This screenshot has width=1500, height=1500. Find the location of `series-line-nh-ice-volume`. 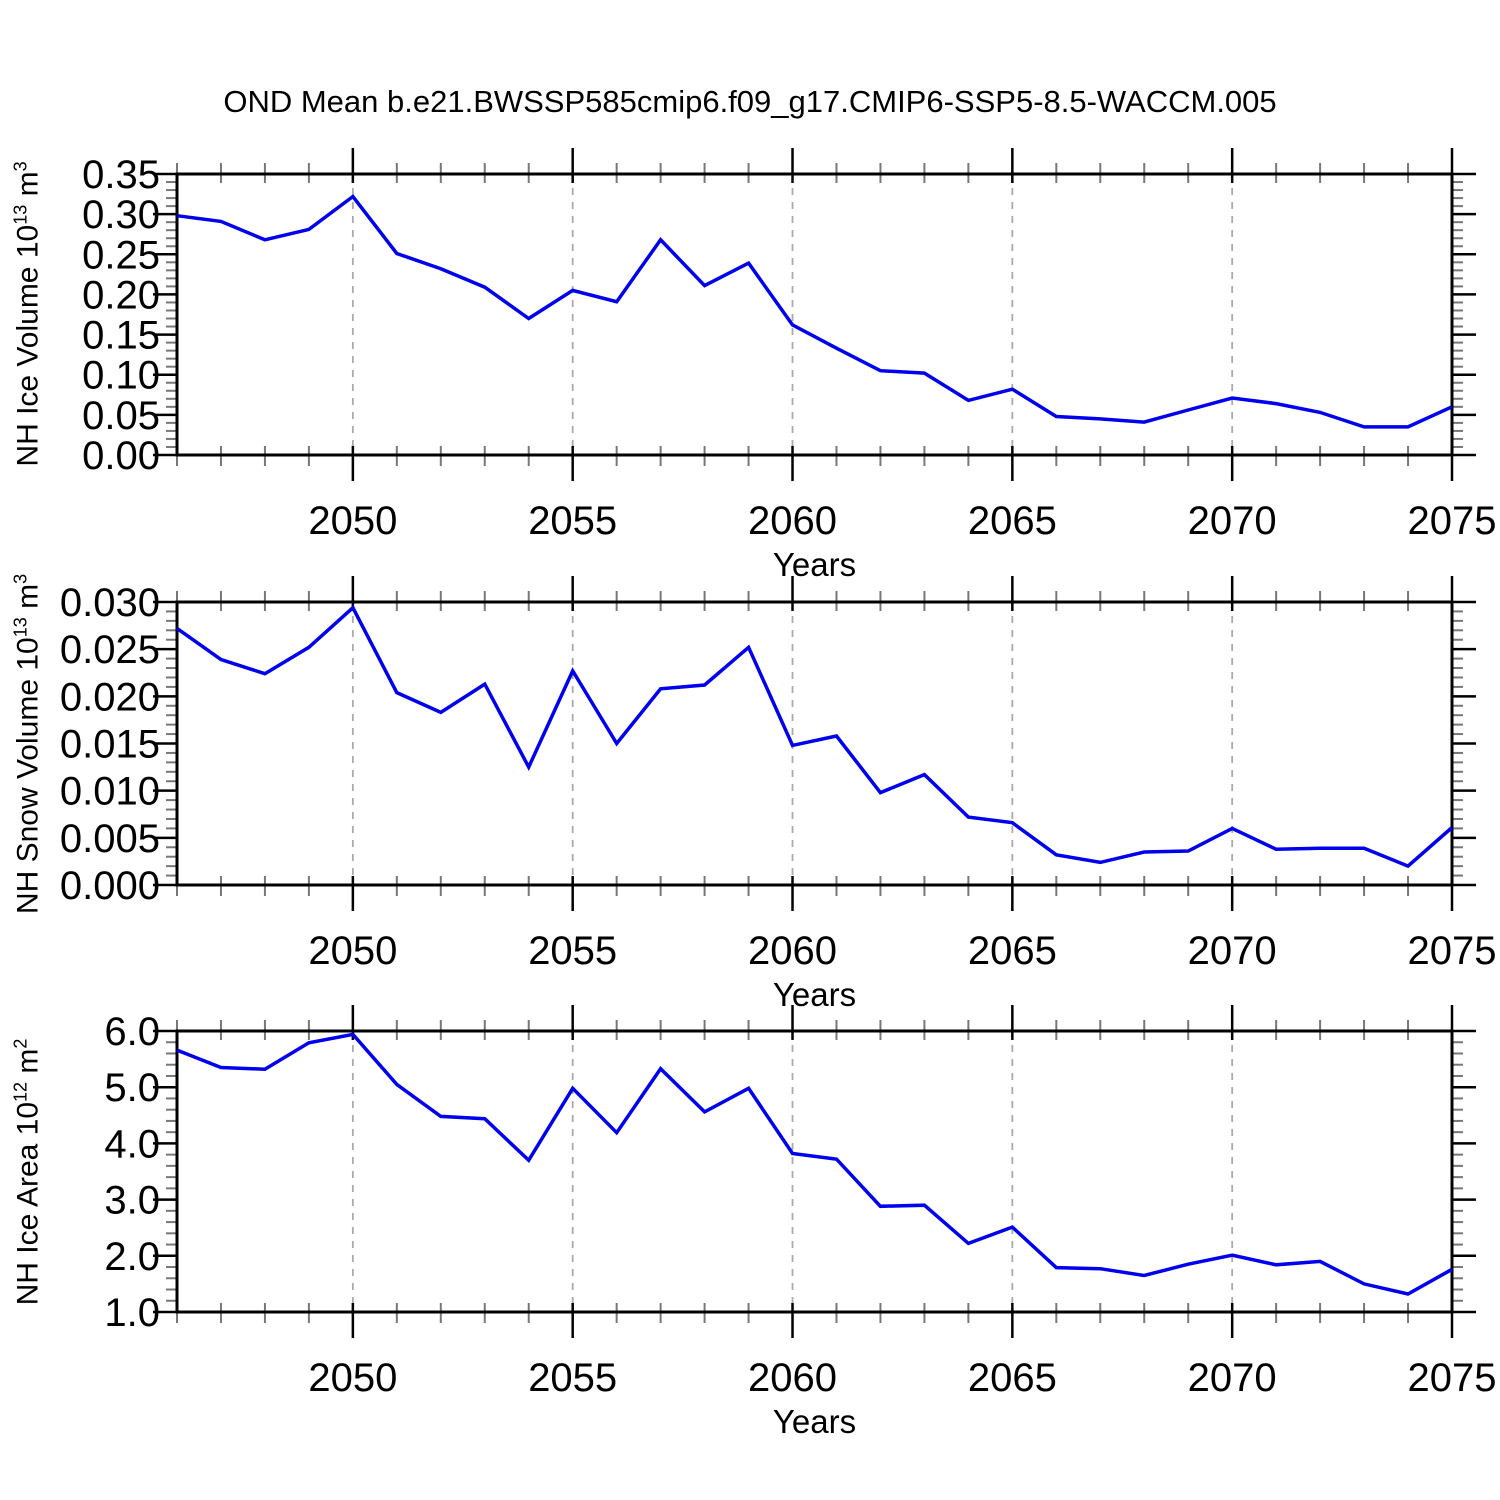

series-line-nh-ice-volume is located at coordinates (814, 311).